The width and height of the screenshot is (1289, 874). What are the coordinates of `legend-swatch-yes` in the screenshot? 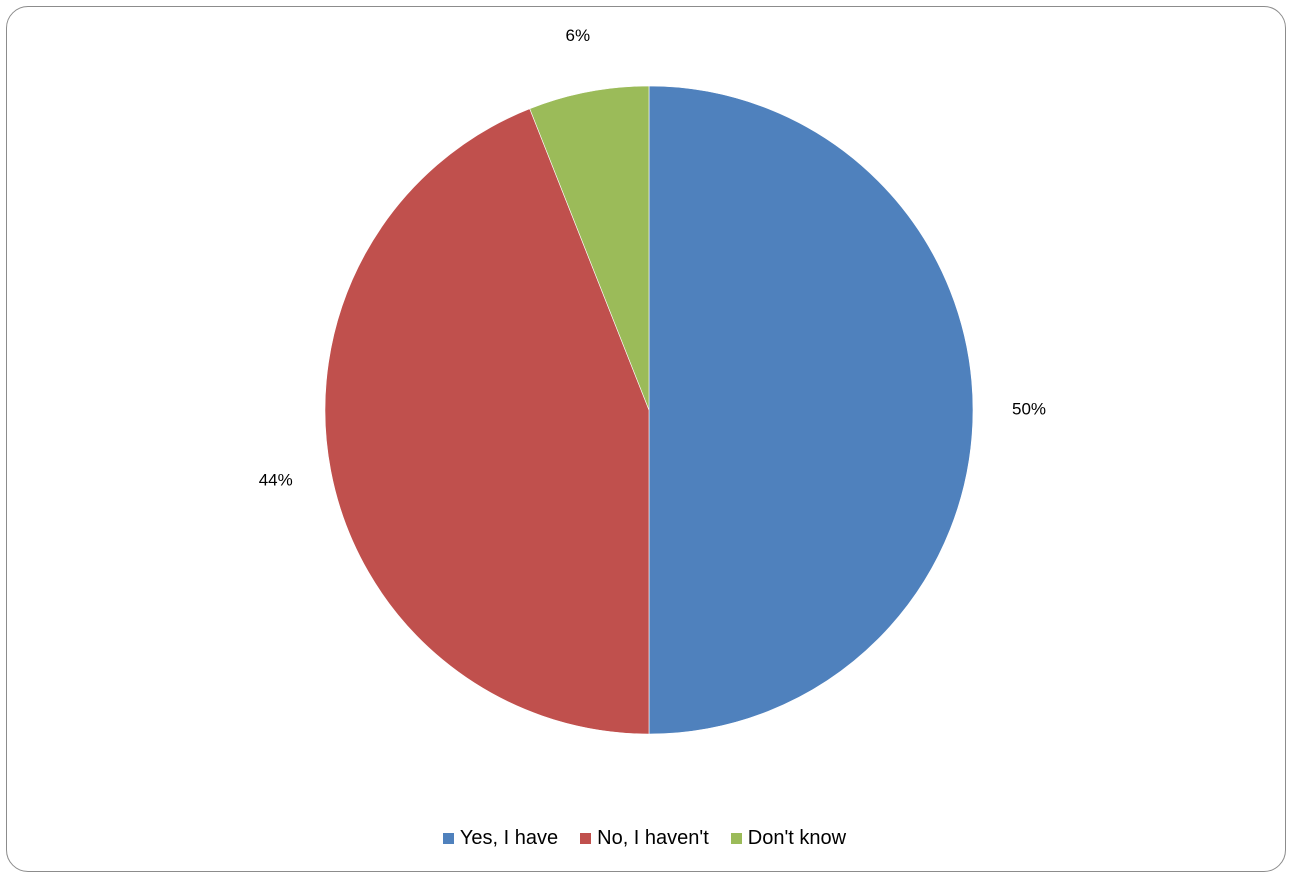 It's located at (448, 838).